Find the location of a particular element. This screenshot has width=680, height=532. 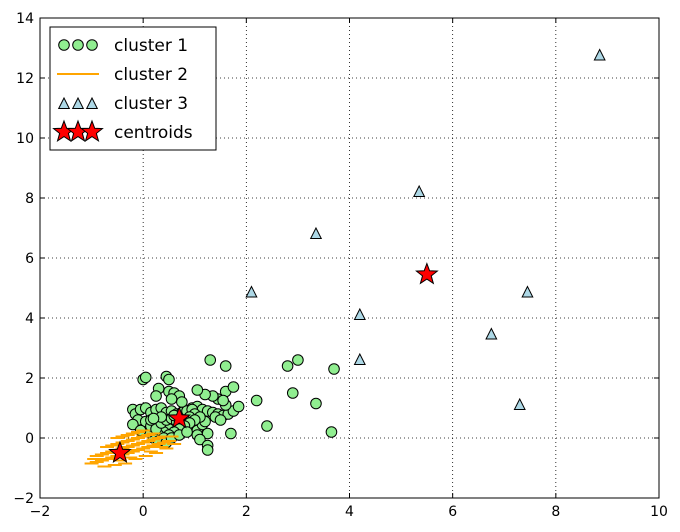

legend-label: cluster 3 is located at coordinates (151, 104).